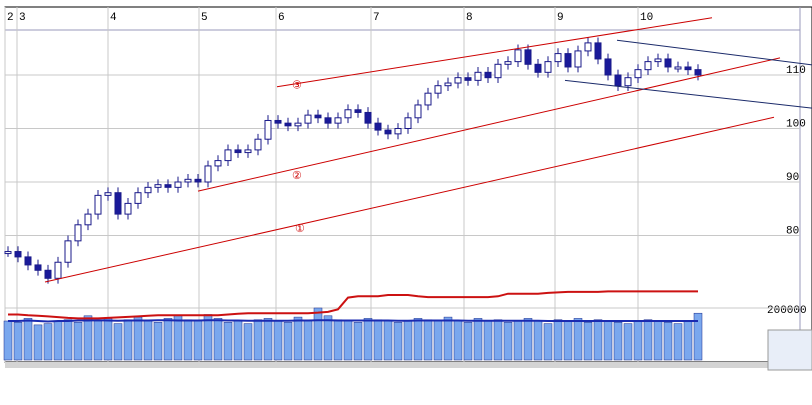 The height and width of the screenshot is (405, 812). What do you see at coordinates (646, 18) in the screenshot?
I see `month-tick-label: 10` at bounding box center [646, 18].